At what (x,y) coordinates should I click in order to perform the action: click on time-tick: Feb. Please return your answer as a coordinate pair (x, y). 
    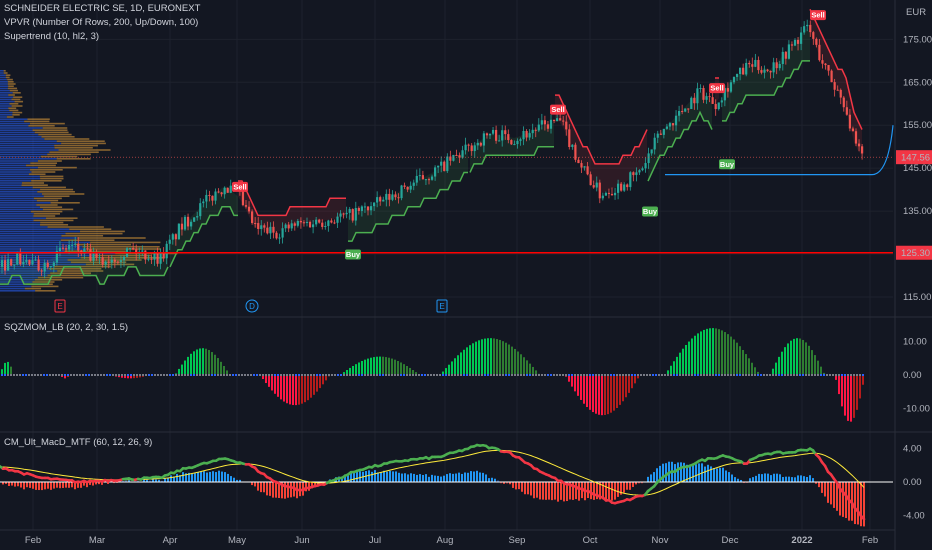
    Looking at the image, I should click on (870, 540).